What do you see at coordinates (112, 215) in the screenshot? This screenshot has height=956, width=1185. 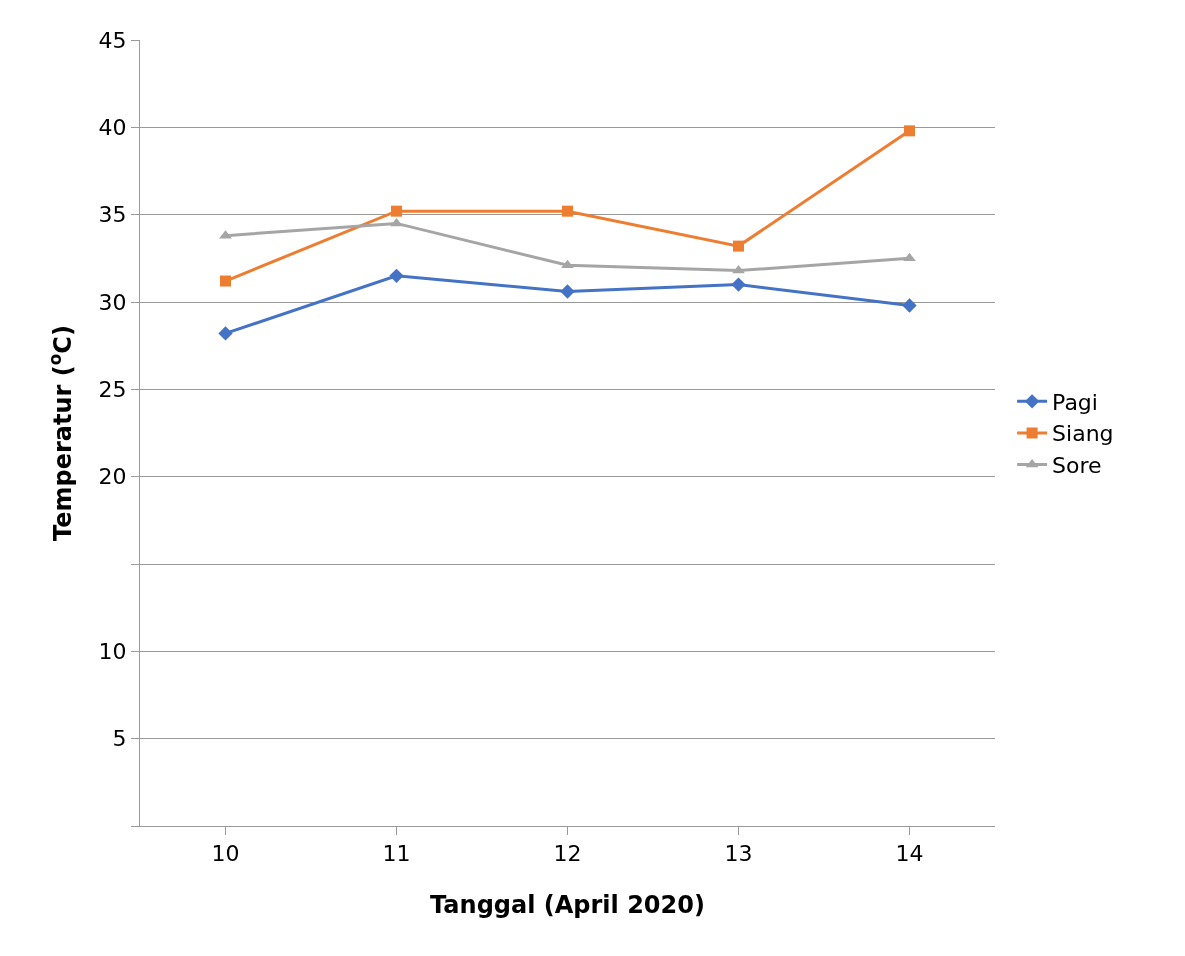 I see `y-tick-label: 35` at bounding box center [112, 215].